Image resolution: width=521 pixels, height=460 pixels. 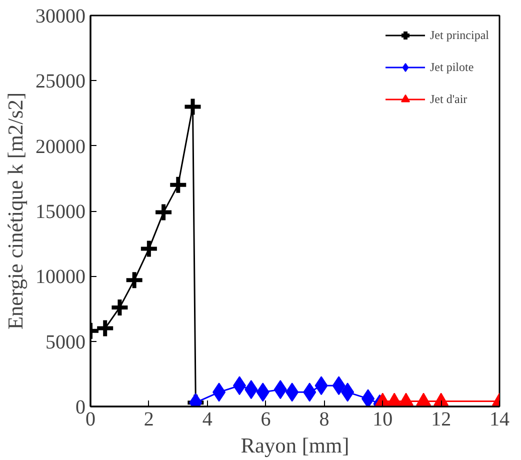 What do you see at coordinates (382, 419) in the screenshot?
I see `x-tick-label: 10` at bounding box center [382, 419].